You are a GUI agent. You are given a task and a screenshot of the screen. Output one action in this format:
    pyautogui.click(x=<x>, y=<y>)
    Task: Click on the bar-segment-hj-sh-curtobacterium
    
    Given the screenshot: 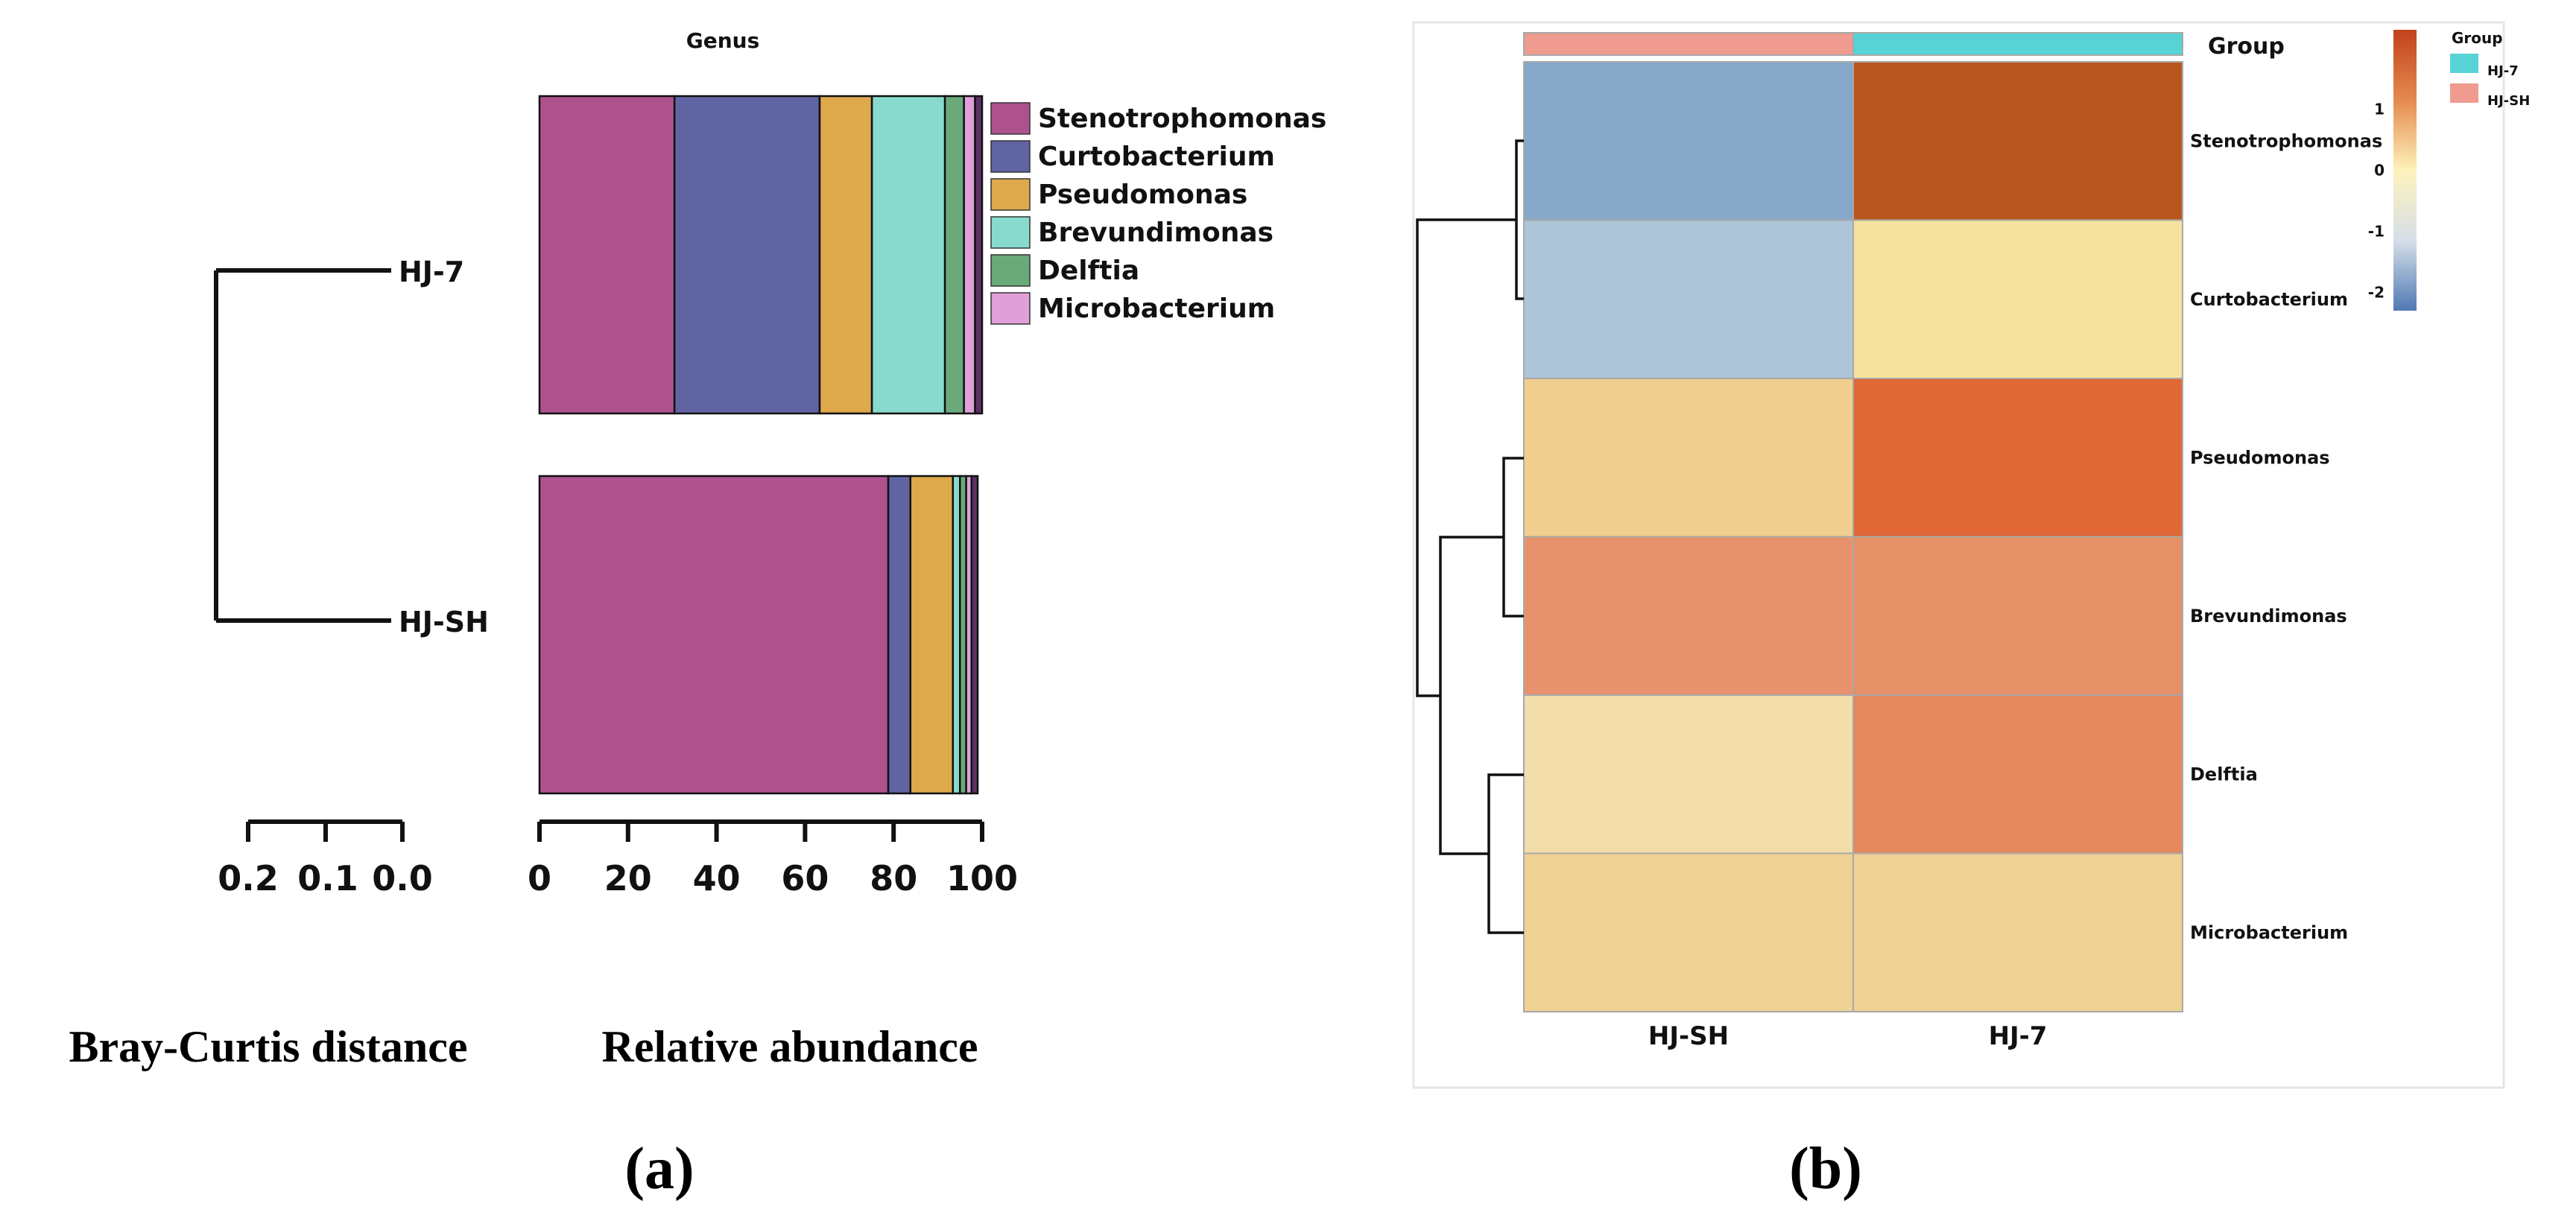 What is the action you would take?
    pyautogui.click(x=899, y=635)
    